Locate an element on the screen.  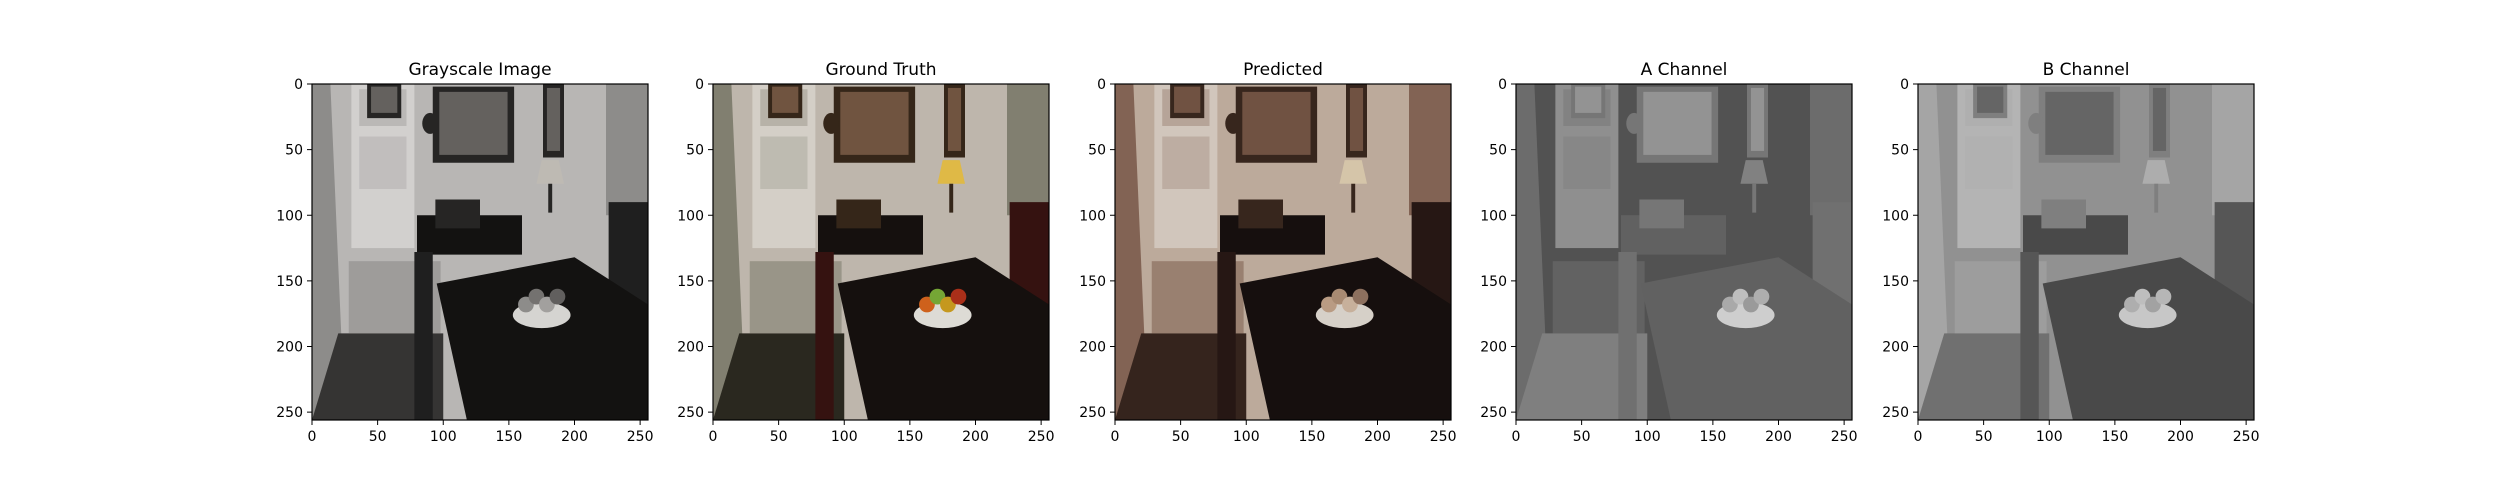
image-pred is located at coordinates (1283, 252).